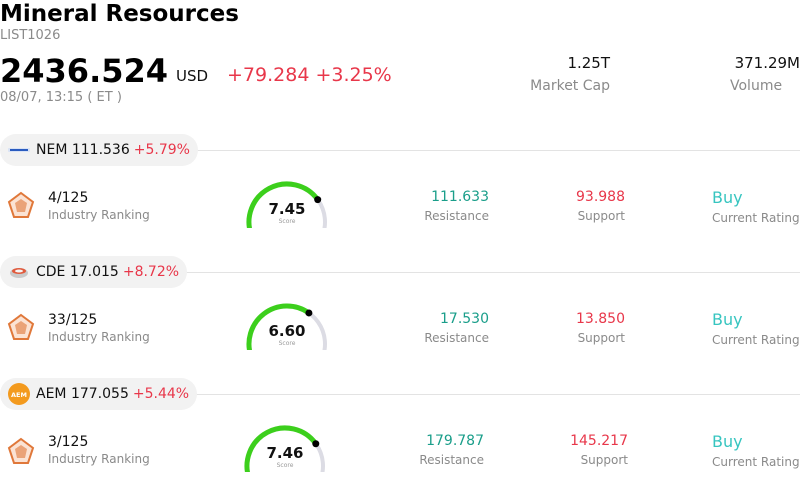 This screenshot has width=800, height=488. I want to click on stock-symbol-price: CDE 17.015, so click(77, 272).